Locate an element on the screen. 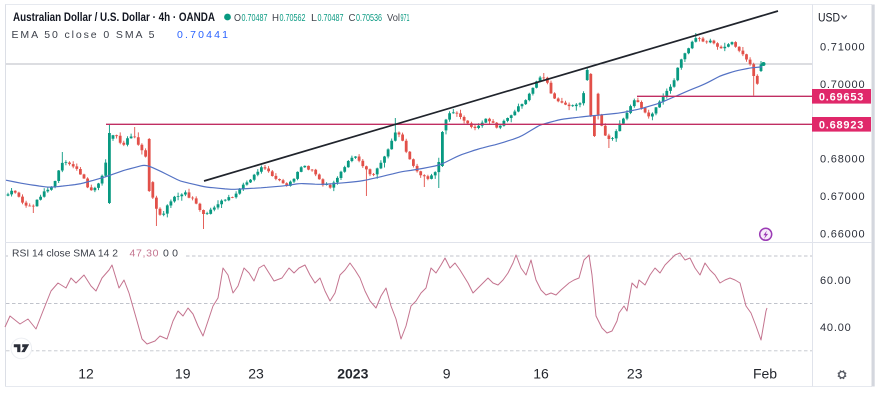 The height and width of the screenshot is (401, 888). svg-text: 9 is located at coordinates (447, 373).